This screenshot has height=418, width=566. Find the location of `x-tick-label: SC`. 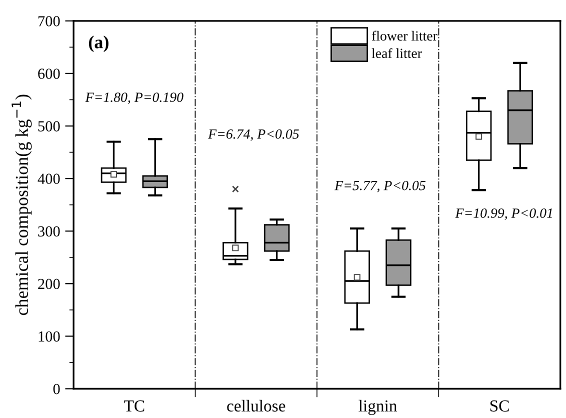

x-tick-label: SC is located at coordinates (499, 406).